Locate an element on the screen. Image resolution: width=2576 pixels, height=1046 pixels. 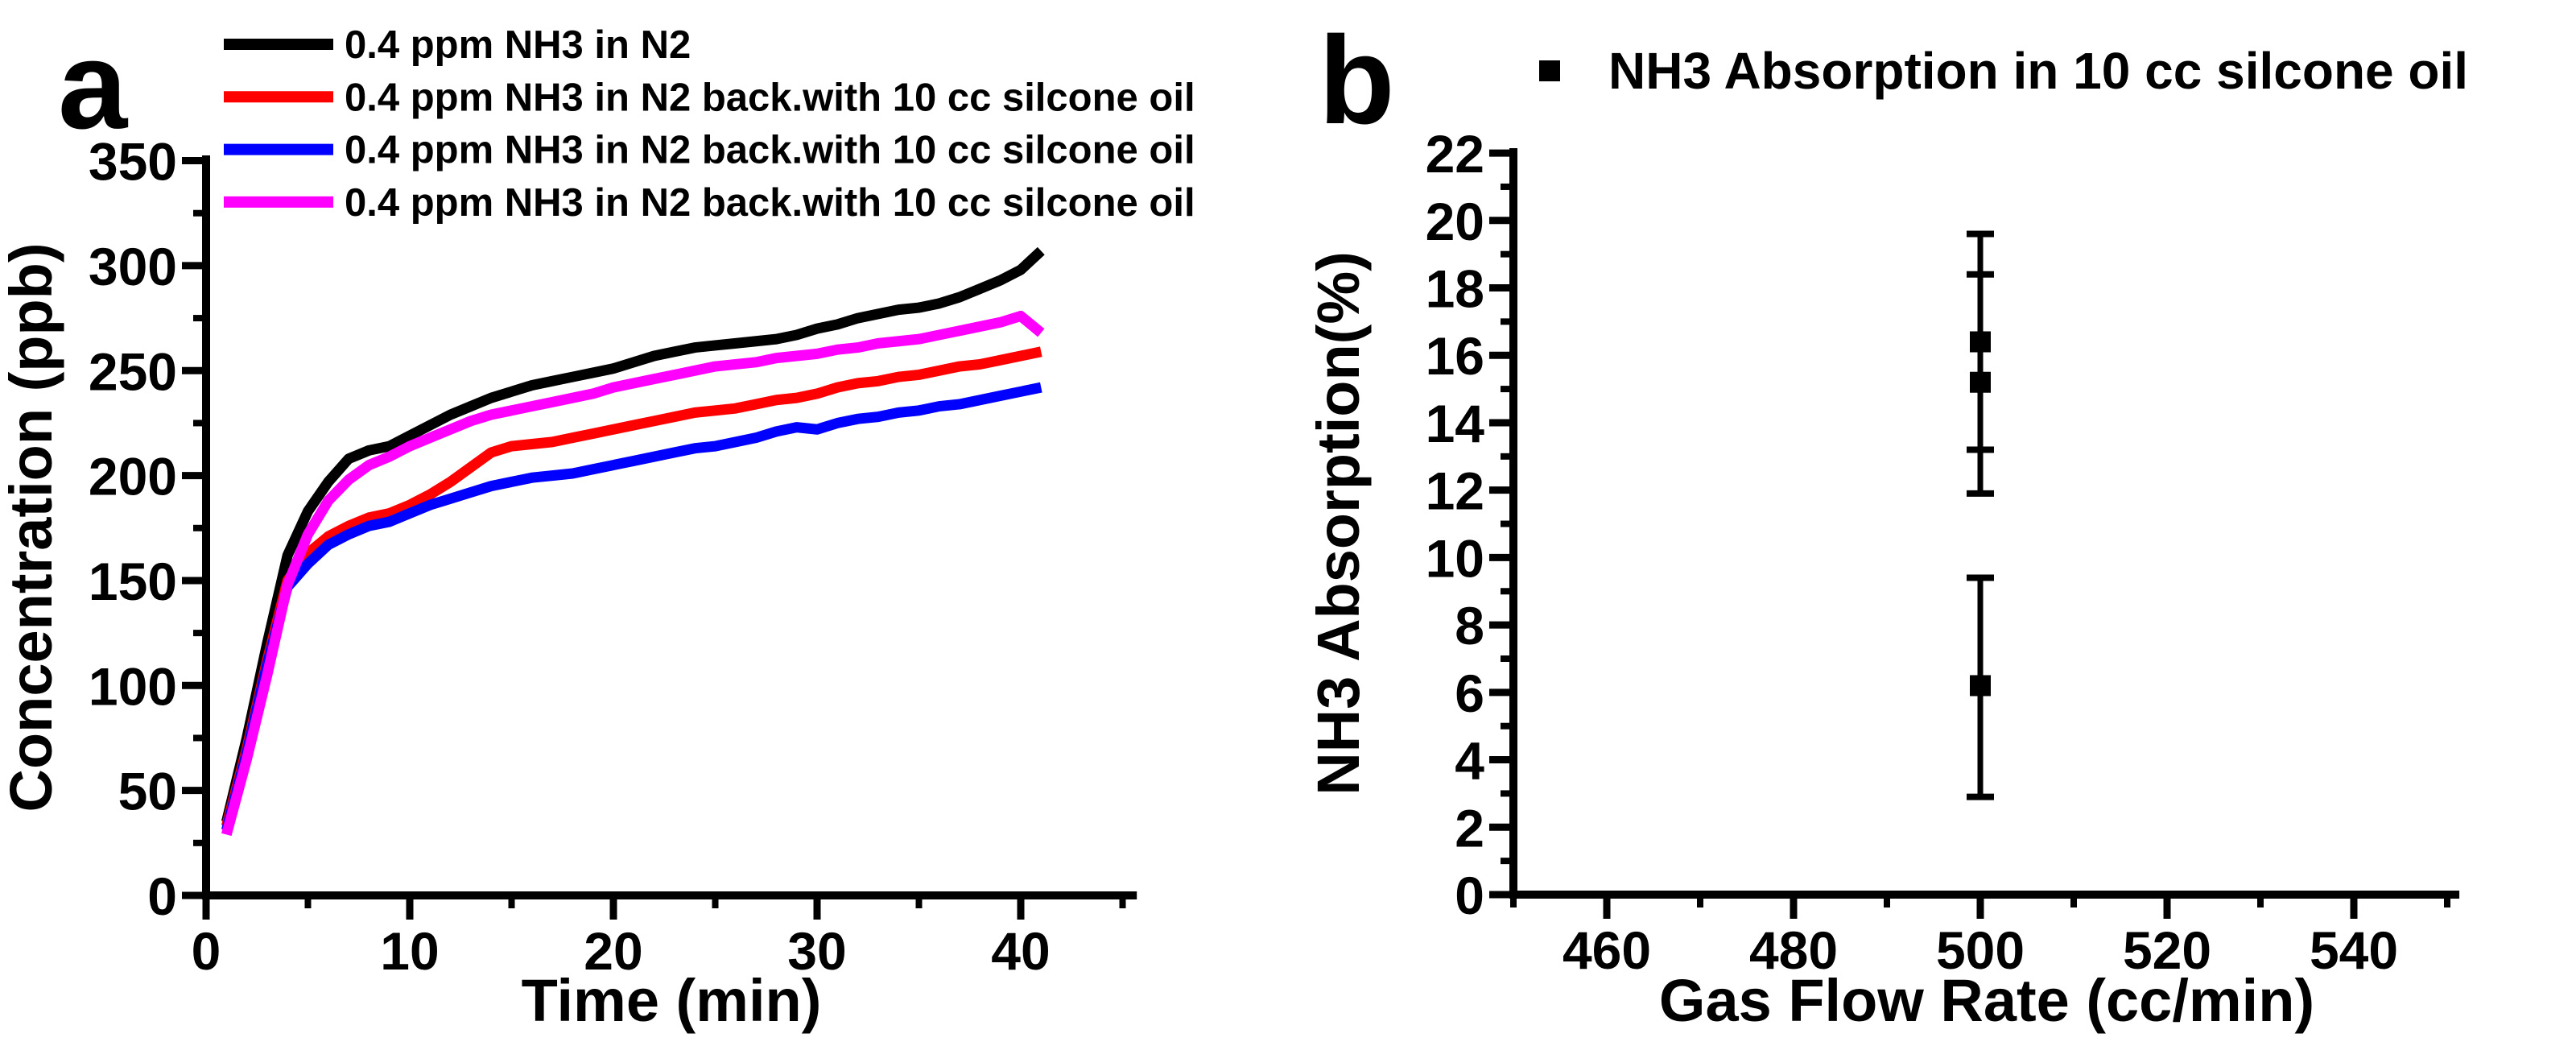
x-axis-label: Gas Flow Rate (cc/min) is located at coordinates (1986, 1000).